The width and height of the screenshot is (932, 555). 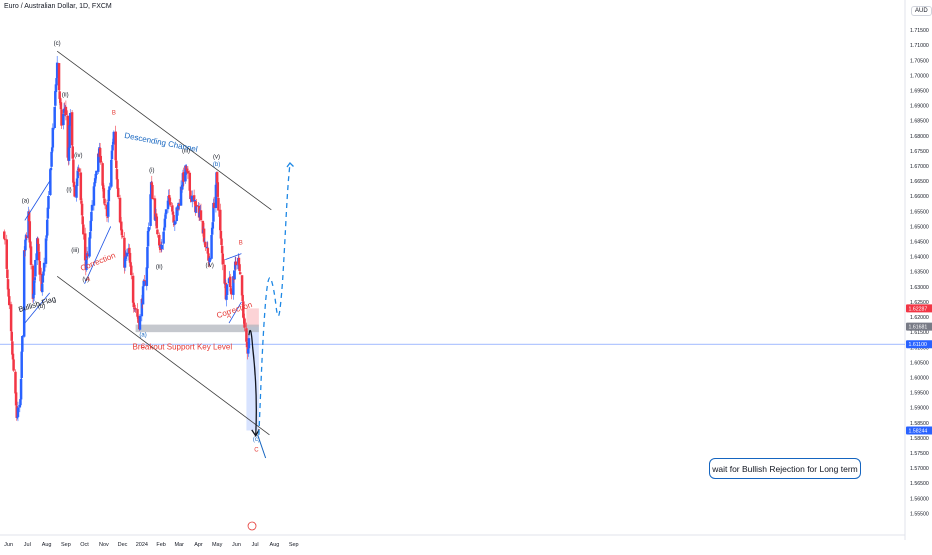 I want to click on y-tick-label: 1.61000, so click(x=919, y=348).